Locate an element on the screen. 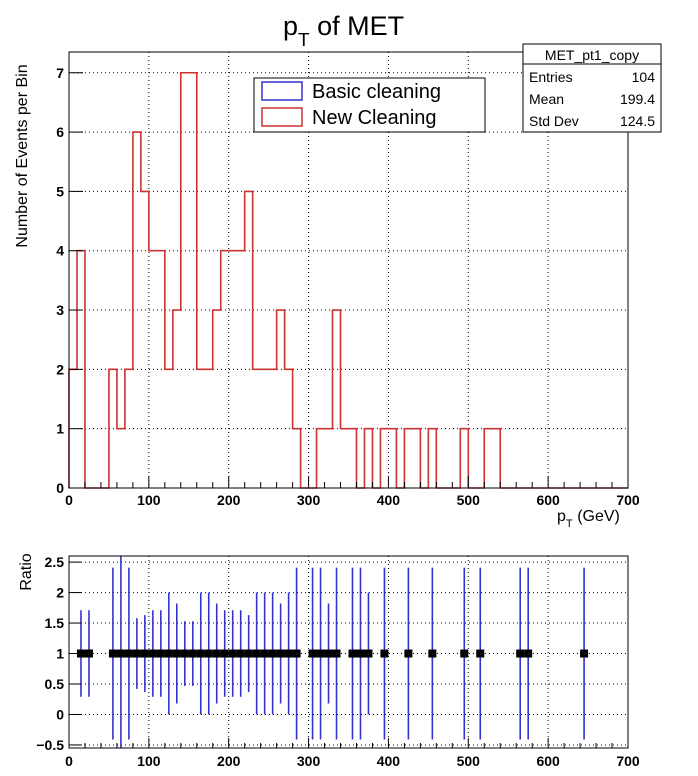  main-y-tick-label: 4 is located at coordinates (60, 251).